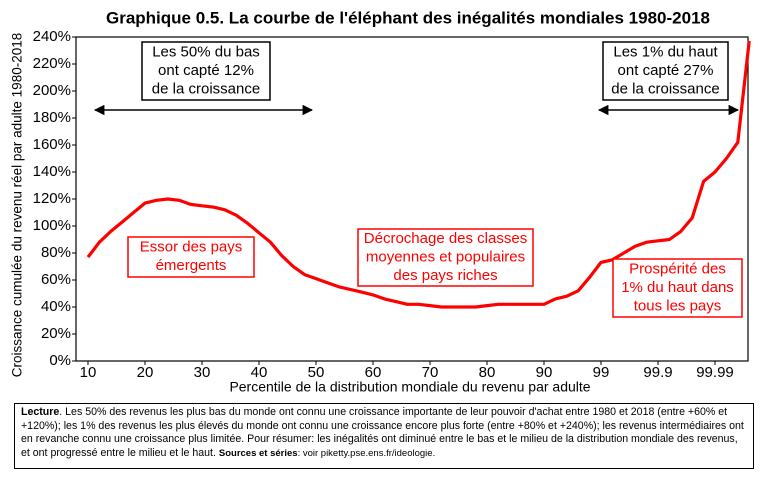 Image resolution: width=768 pixels, height=487 pixels. I want to click on annotation-text: 1% du haut dans, so click(677, 287).